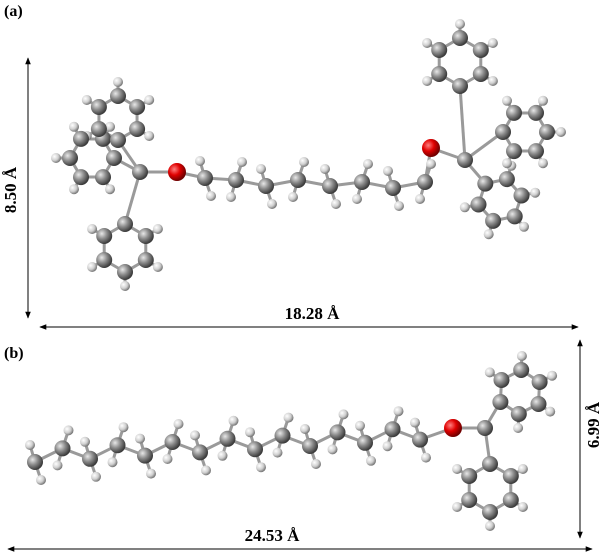  What do you see at coordinates (313, 313) in the screenshot?
I see `width-label: 18.28 Å` at bounding box center [313, 313].